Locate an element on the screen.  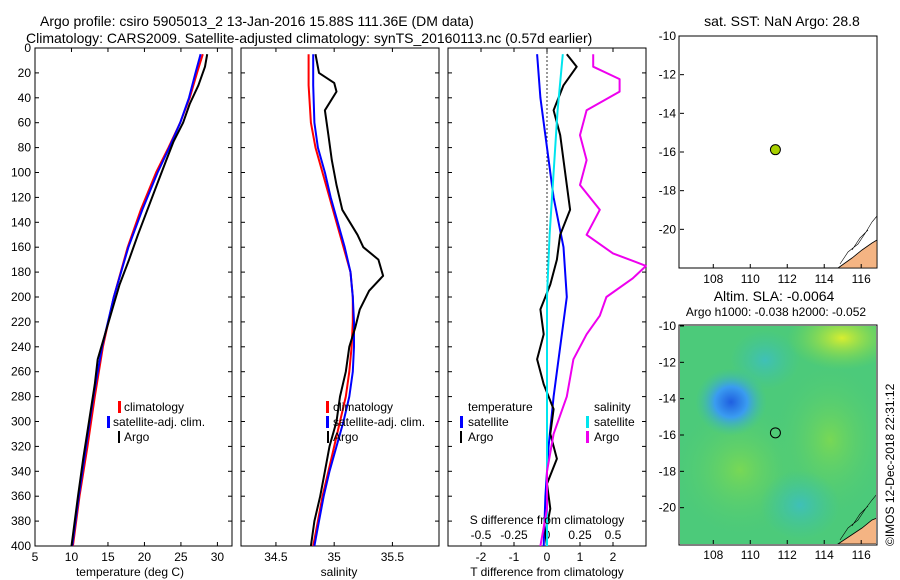
map-lat-tick-label: -10 is located at coordinates (668, 326).